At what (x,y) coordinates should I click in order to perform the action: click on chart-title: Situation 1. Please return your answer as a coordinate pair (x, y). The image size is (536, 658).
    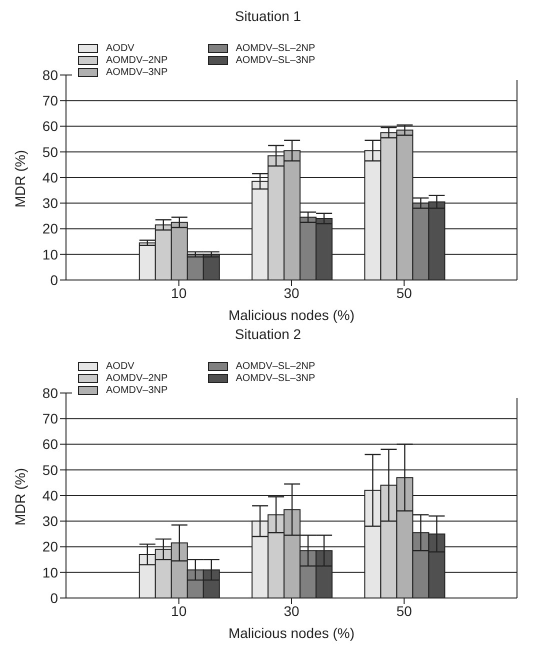
    Looking at the image, I should click on (268, 17).